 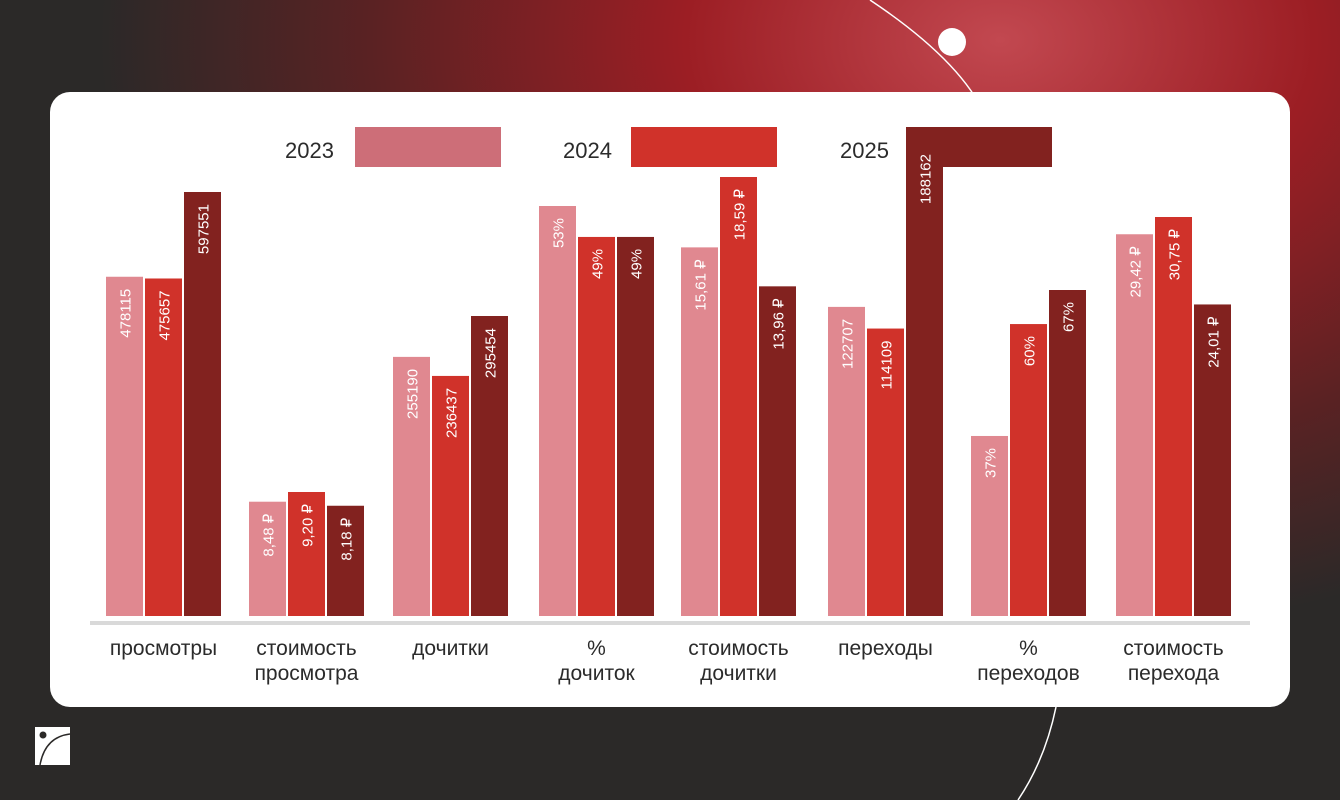 I want to click on data-label: 24,01 ₽, so click(x=1214, y=342).